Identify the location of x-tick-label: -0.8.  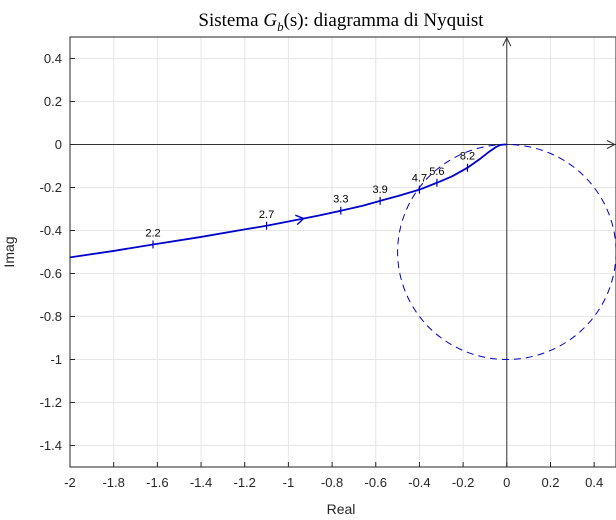
(332, 482).